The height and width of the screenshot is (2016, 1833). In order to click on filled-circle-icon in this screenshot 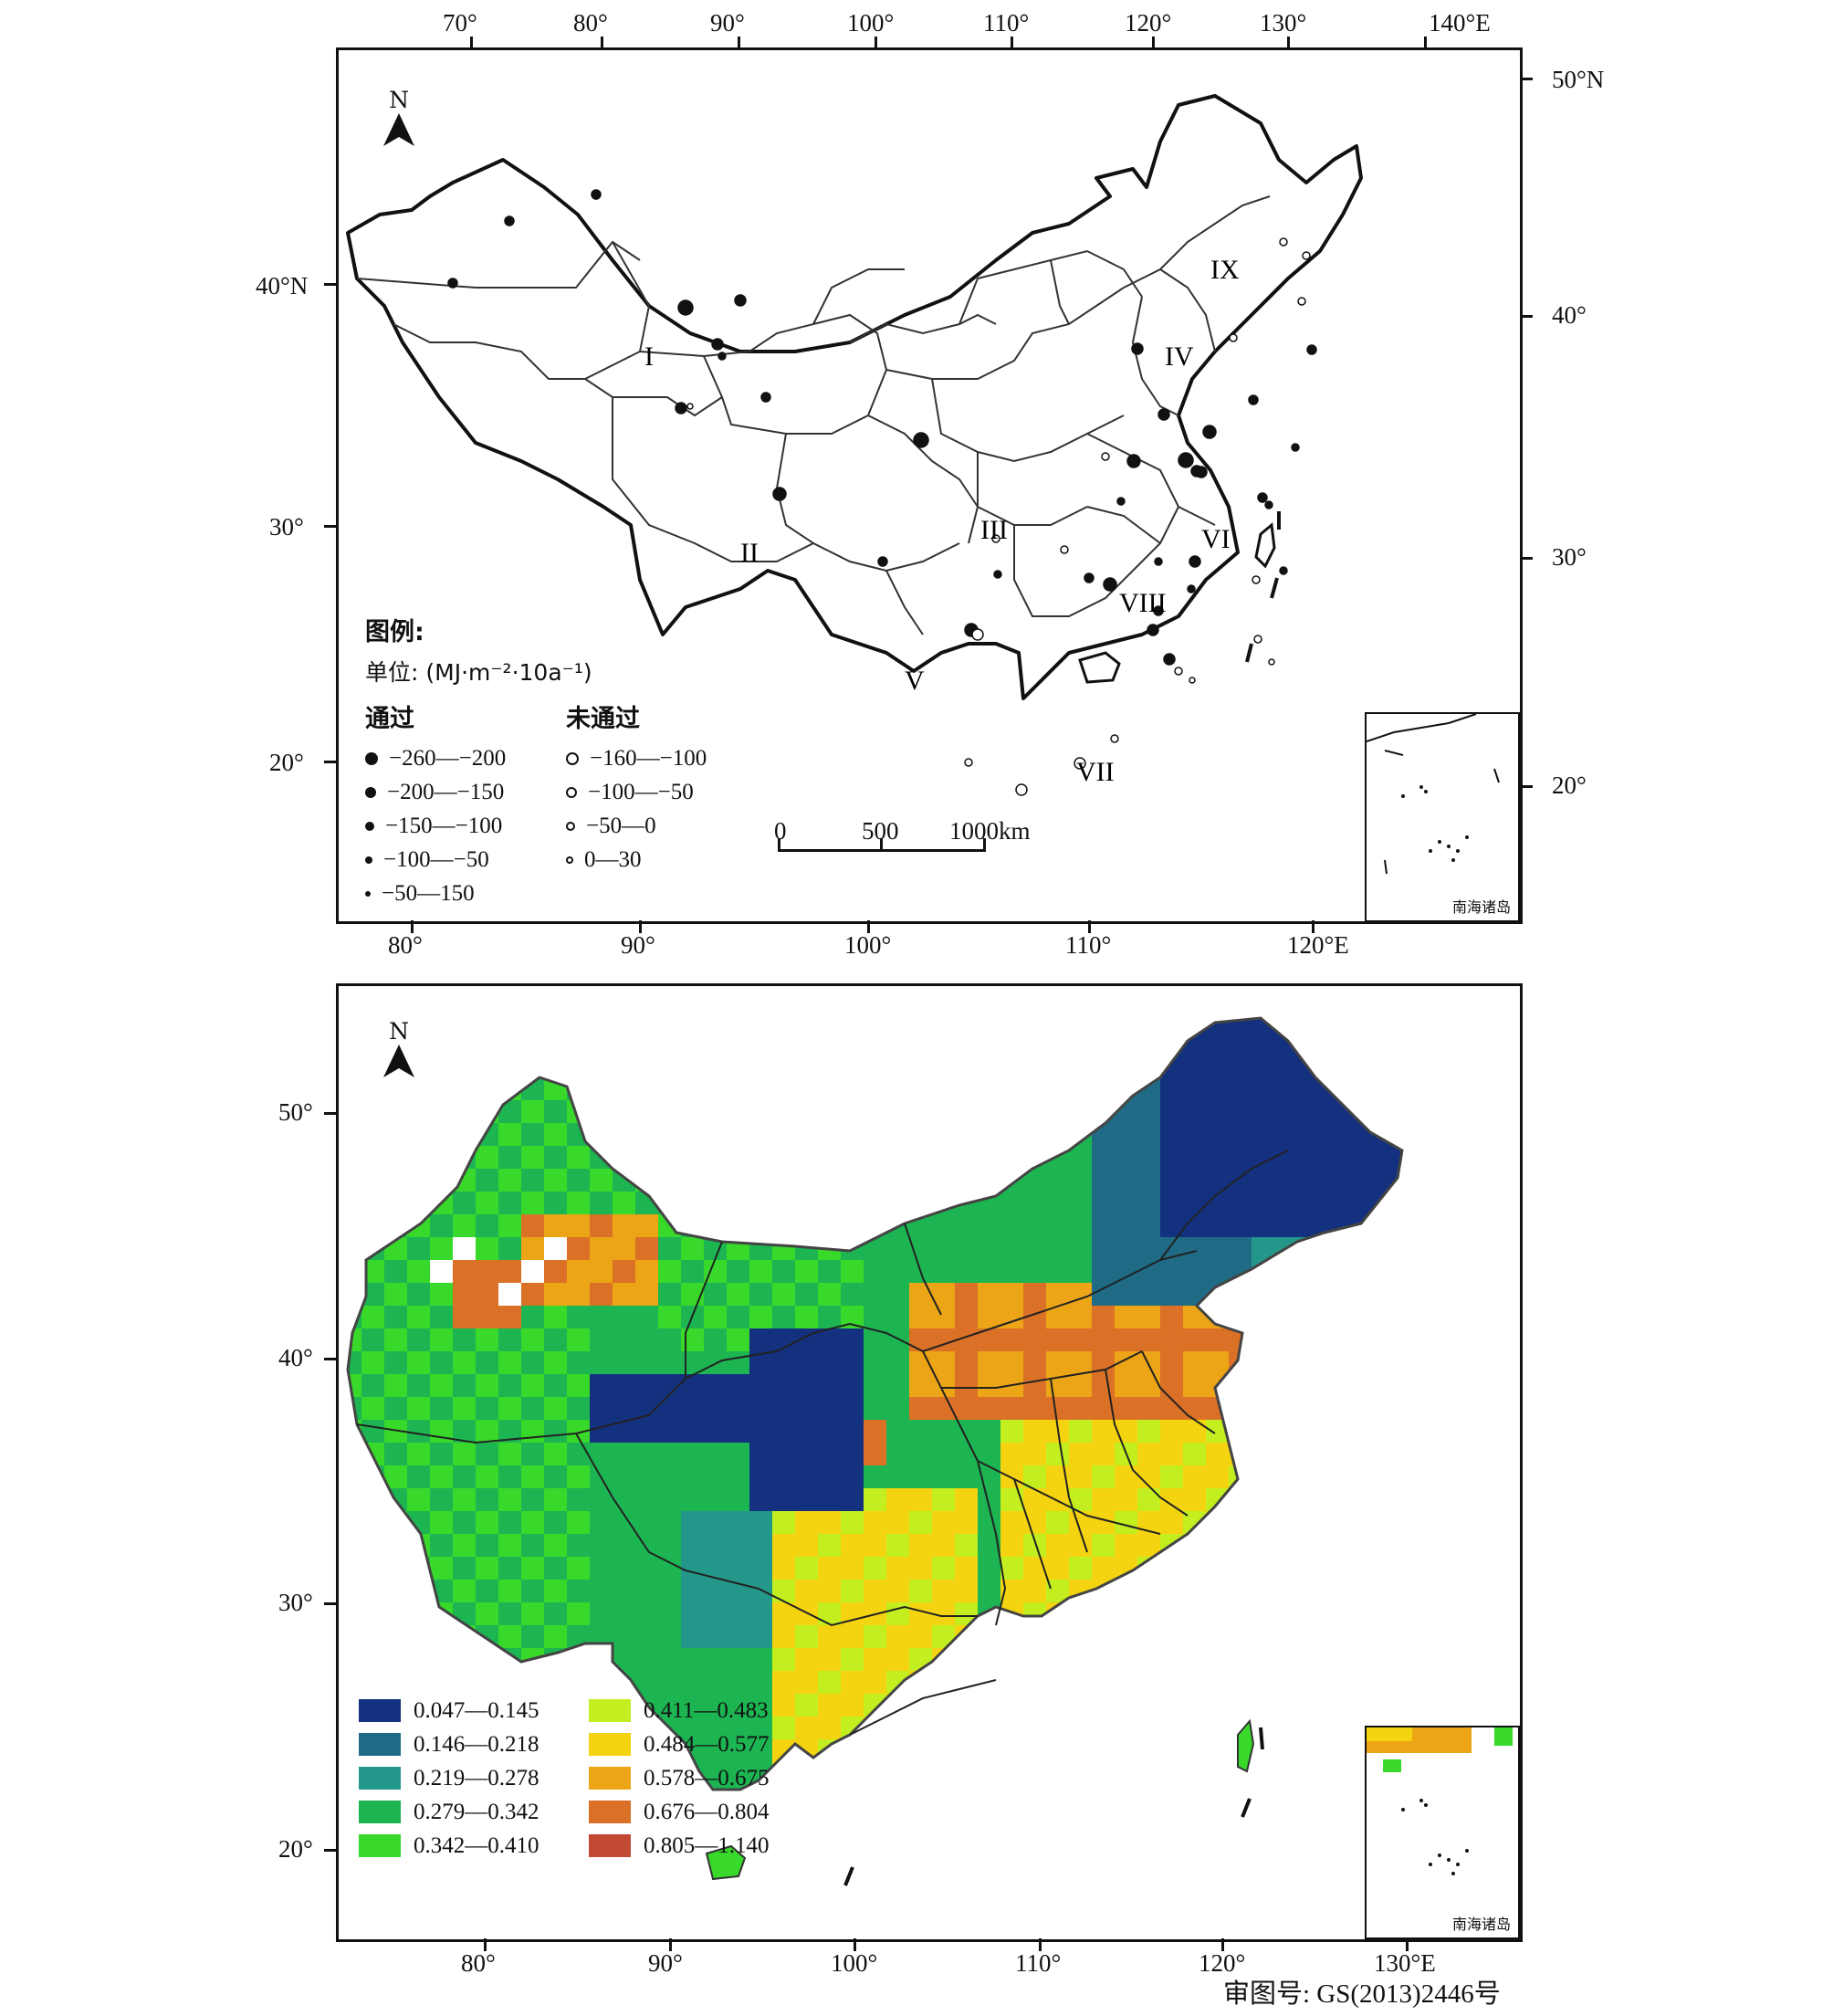, I will do `click(371, 758)`.